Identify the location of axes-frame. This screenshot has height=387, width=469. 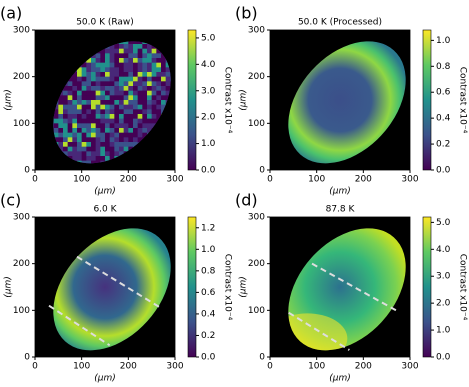
(340, 100).